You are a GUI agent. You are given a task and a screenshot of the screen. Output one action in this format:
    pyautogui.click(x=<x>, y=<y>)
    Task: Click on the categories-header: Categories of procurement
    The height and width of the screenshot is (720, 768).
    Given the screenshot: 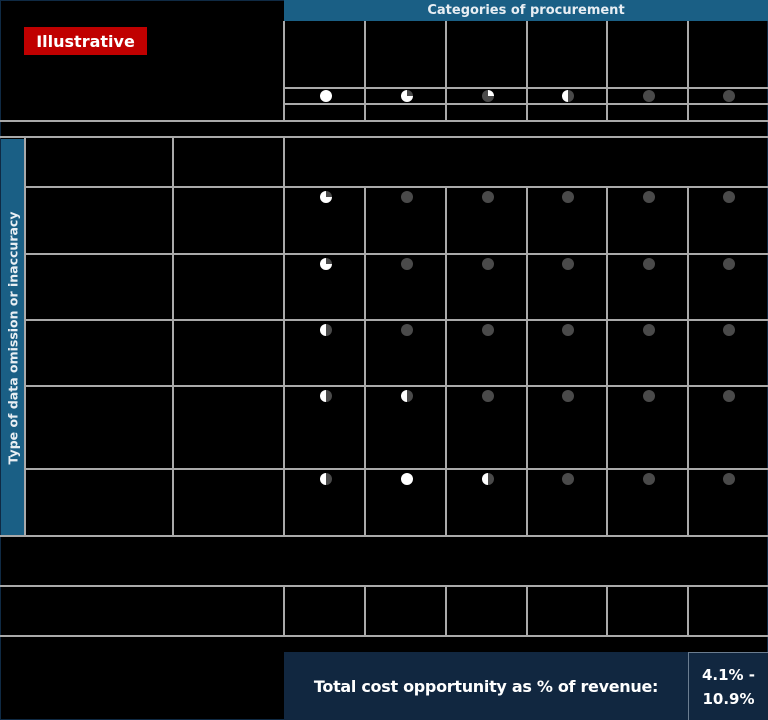 What is the action you would take?
    pyautogui.click(x=526, y=10)
    